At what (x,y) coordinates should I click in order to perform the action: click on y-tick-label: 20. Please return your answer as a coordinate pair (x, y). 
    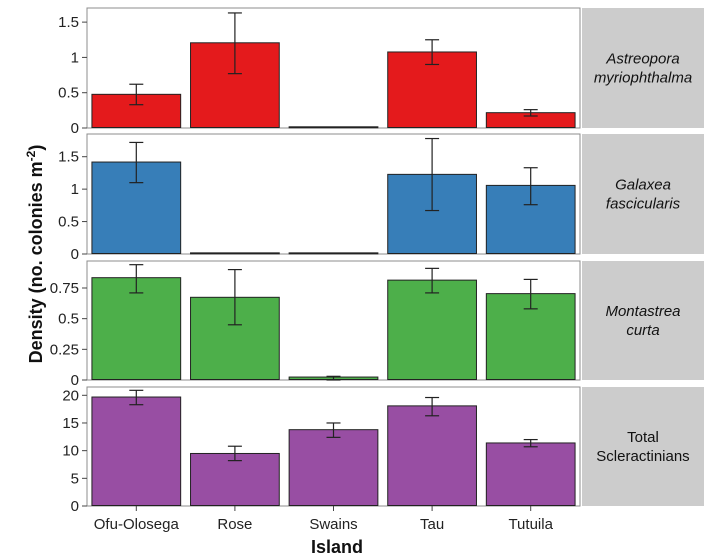
    Looking at the image, I should click on (70, 395).